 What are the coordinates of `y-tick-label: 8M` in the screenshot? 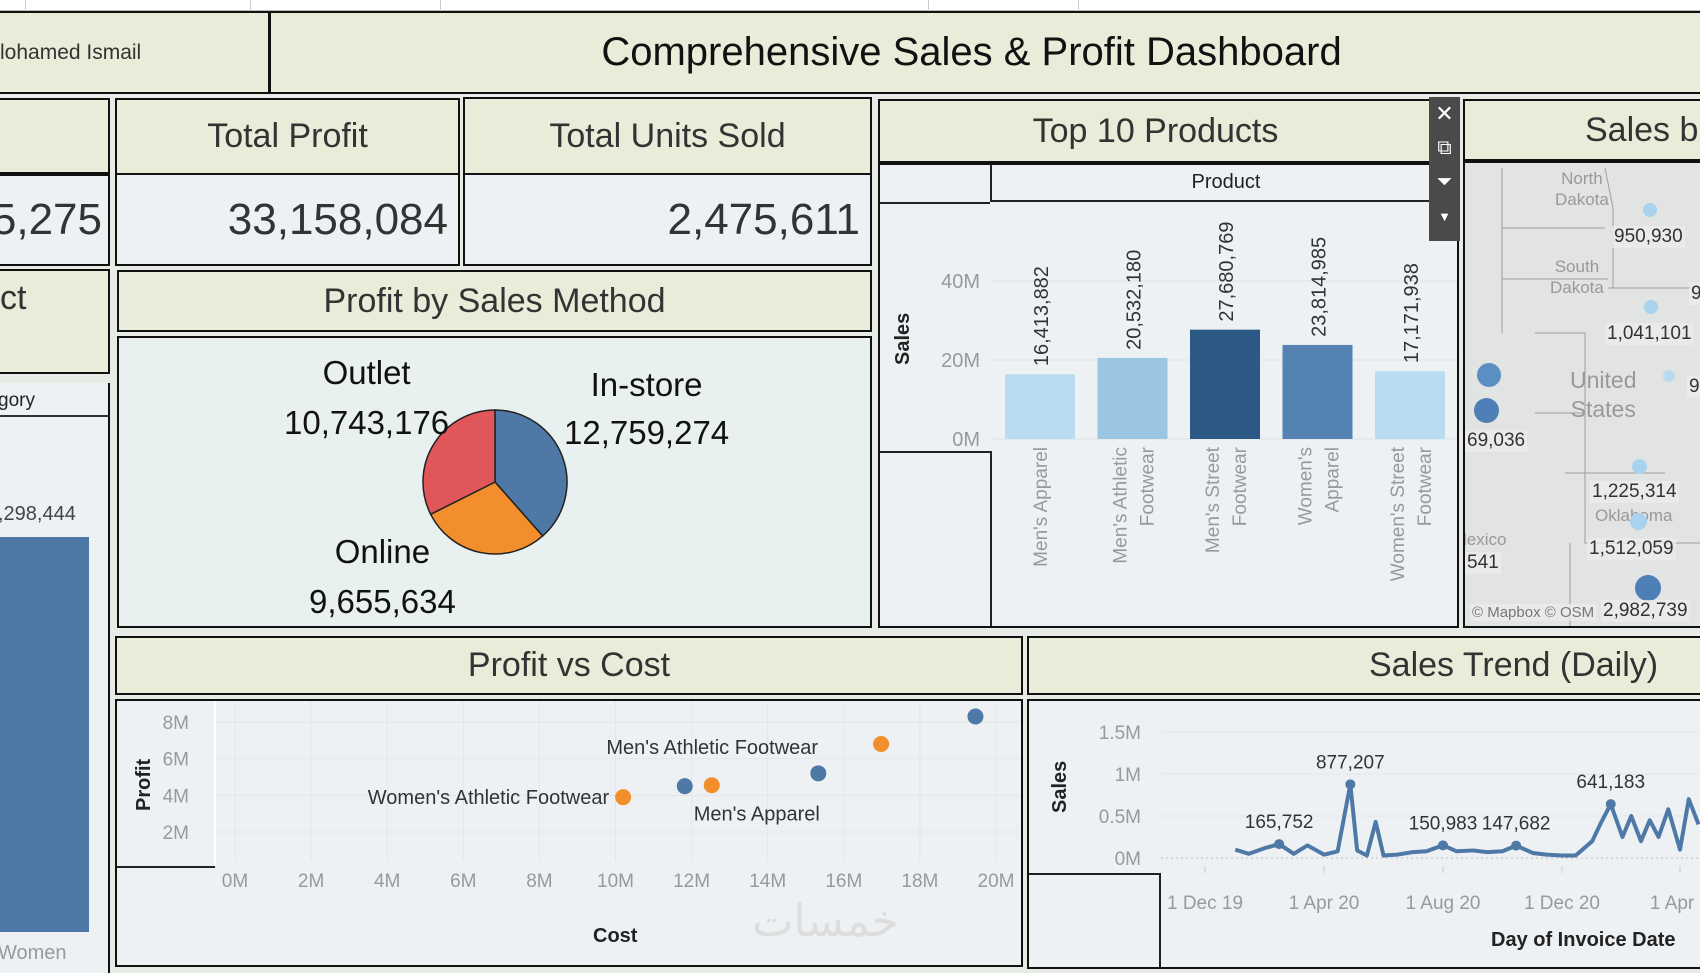 It's located at (176, 723).